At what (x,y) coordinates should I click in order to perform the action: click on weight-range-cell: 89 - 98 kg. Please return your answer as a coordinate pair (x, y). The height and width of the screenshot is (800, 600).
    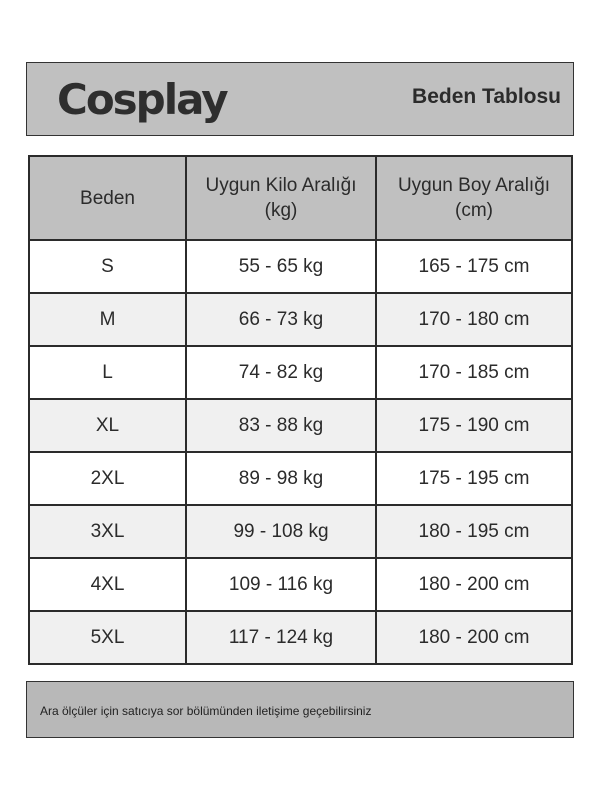
    Looking at the image, I should click on (281, 478).